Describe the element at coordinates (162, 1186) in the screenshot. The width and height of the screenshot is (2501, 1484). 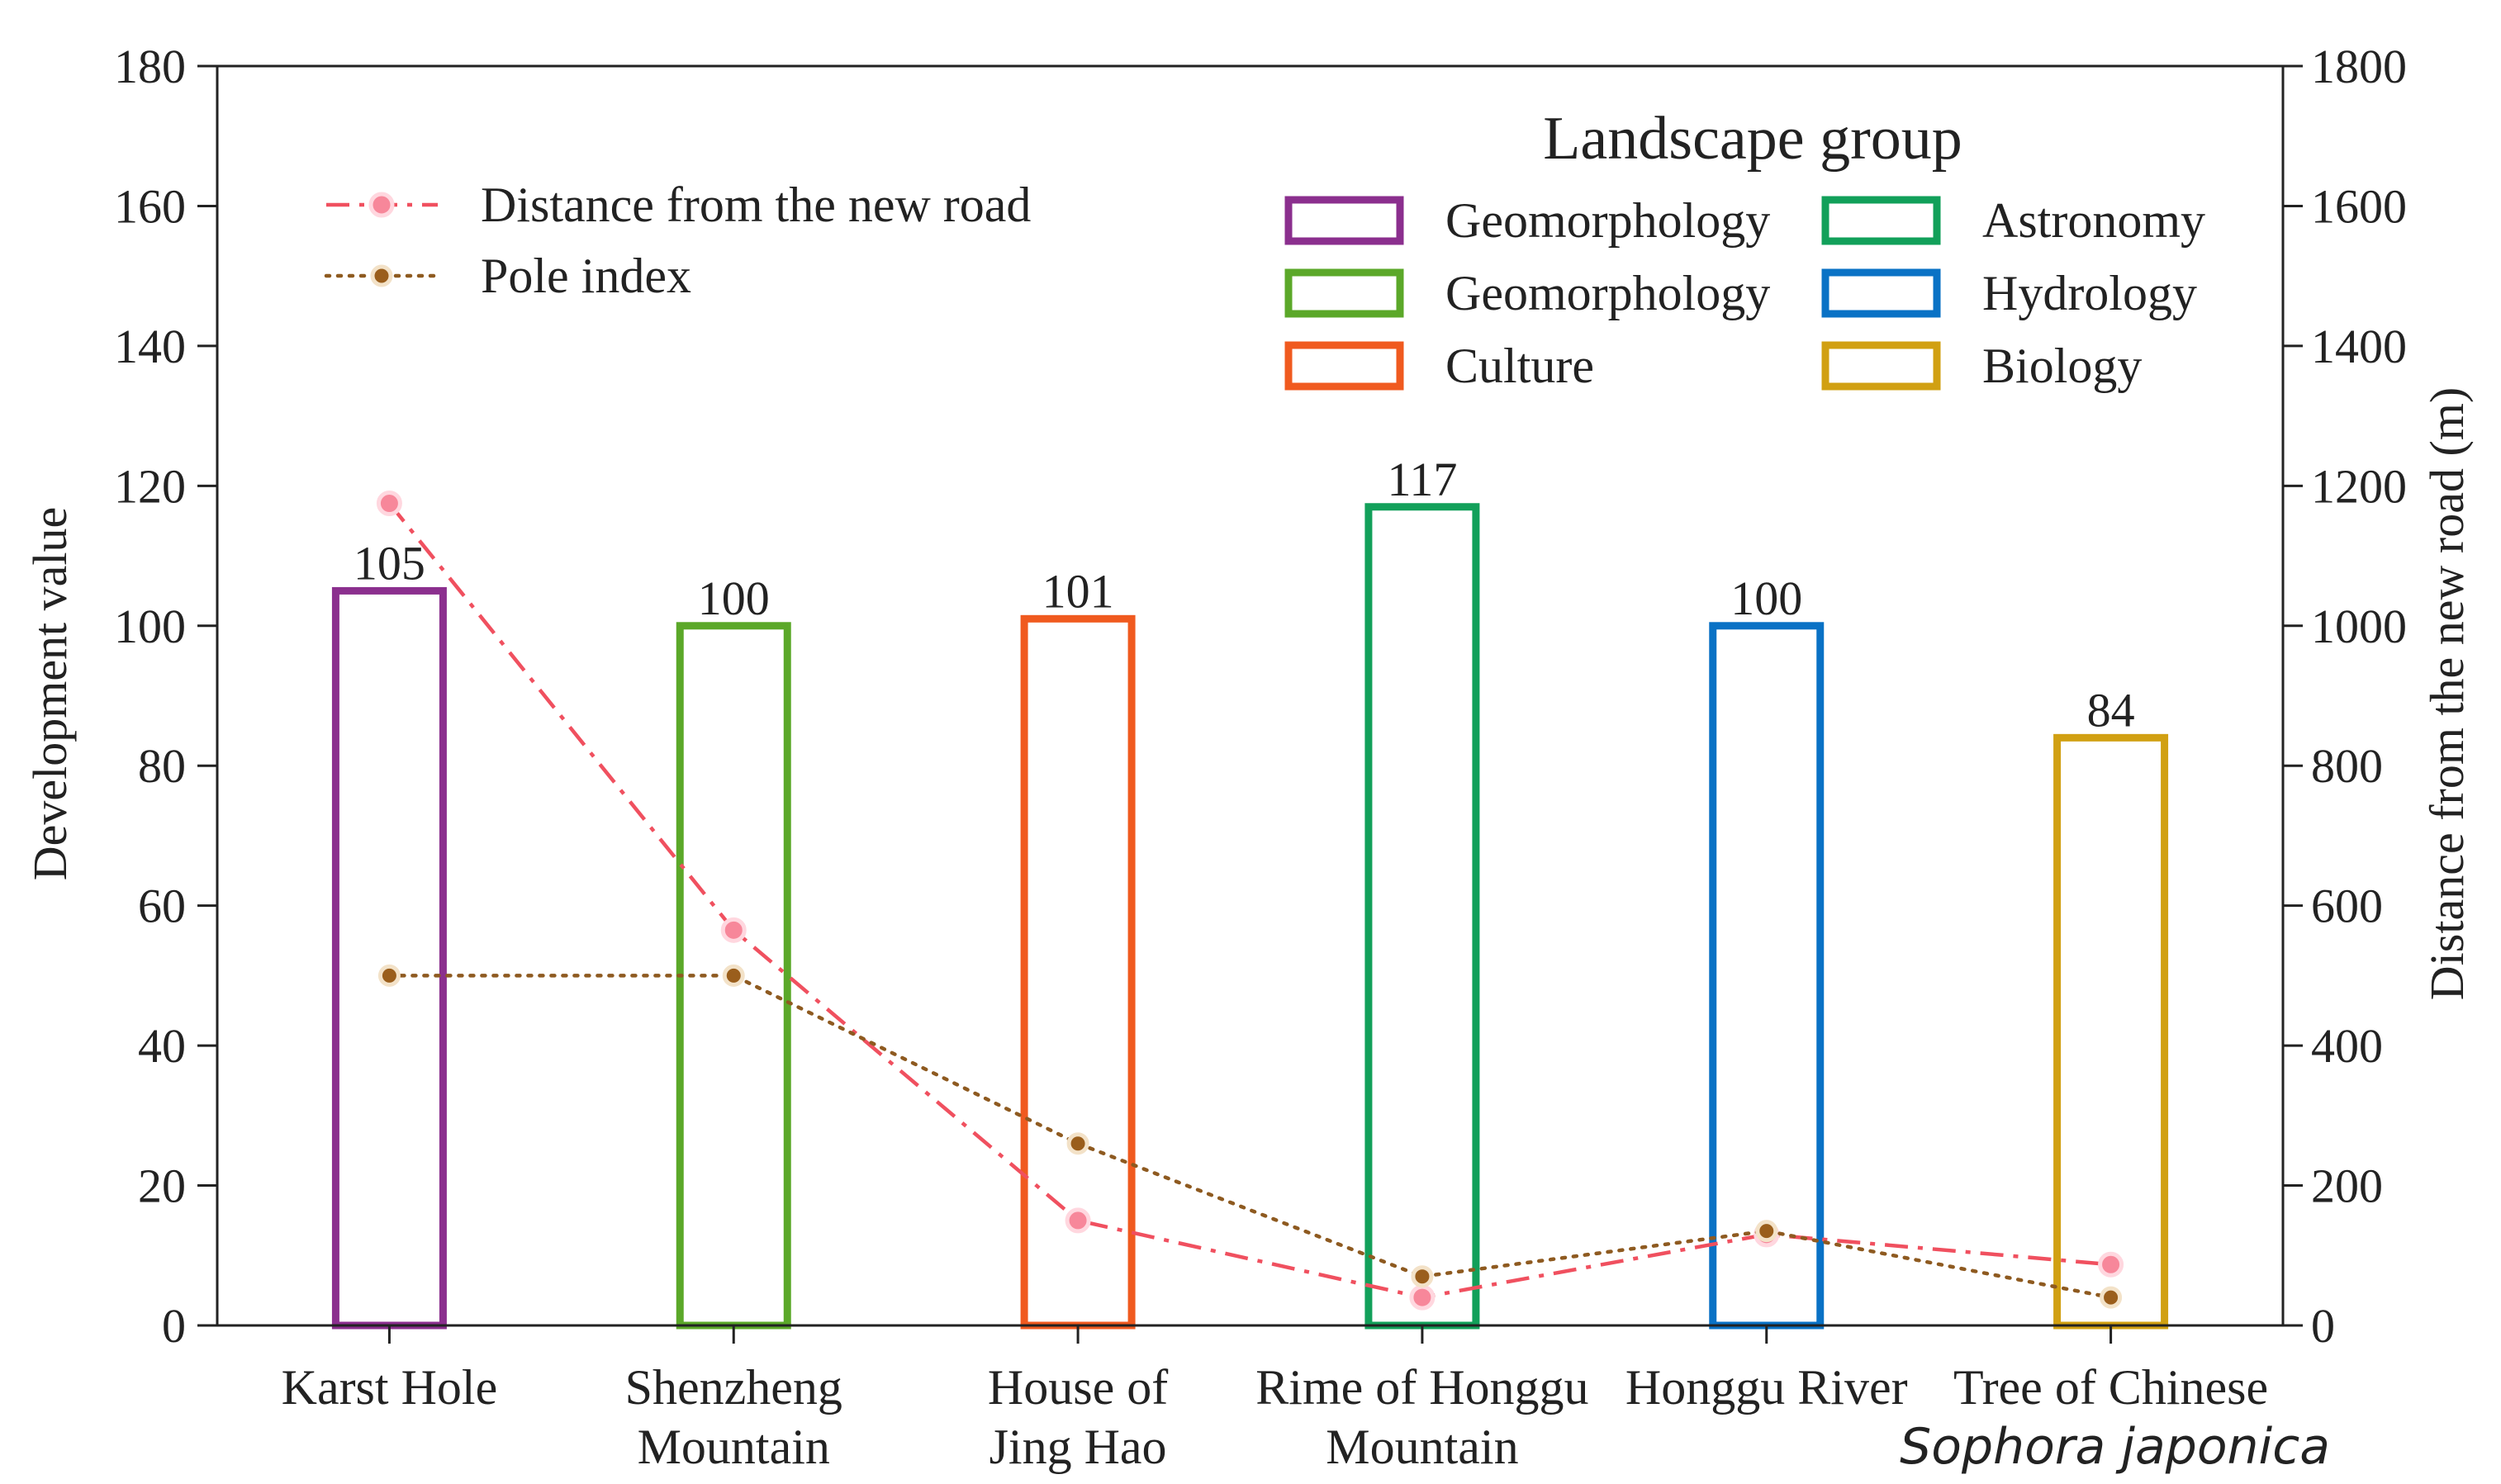
I see `y-tick-label-1: 20` at that location.